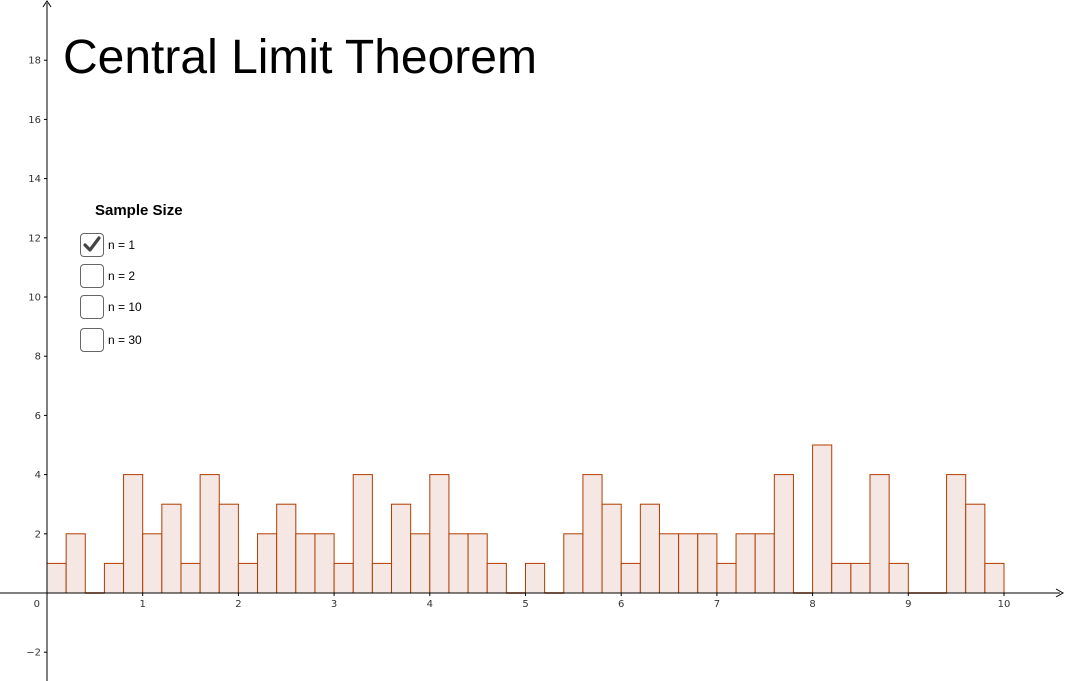 This screenshot has width=1065, height=681. Describe the element at coordinates (1060, 593) in the screenshot. I see `x-axis-arrow` at that location.